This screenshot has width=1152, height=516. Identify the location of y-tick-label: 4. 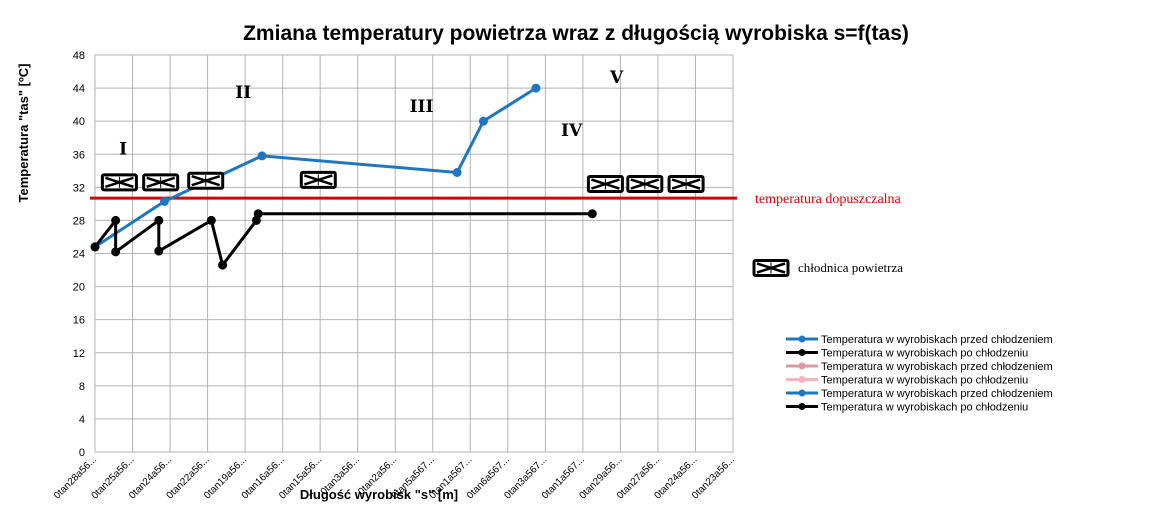
(82, 420).